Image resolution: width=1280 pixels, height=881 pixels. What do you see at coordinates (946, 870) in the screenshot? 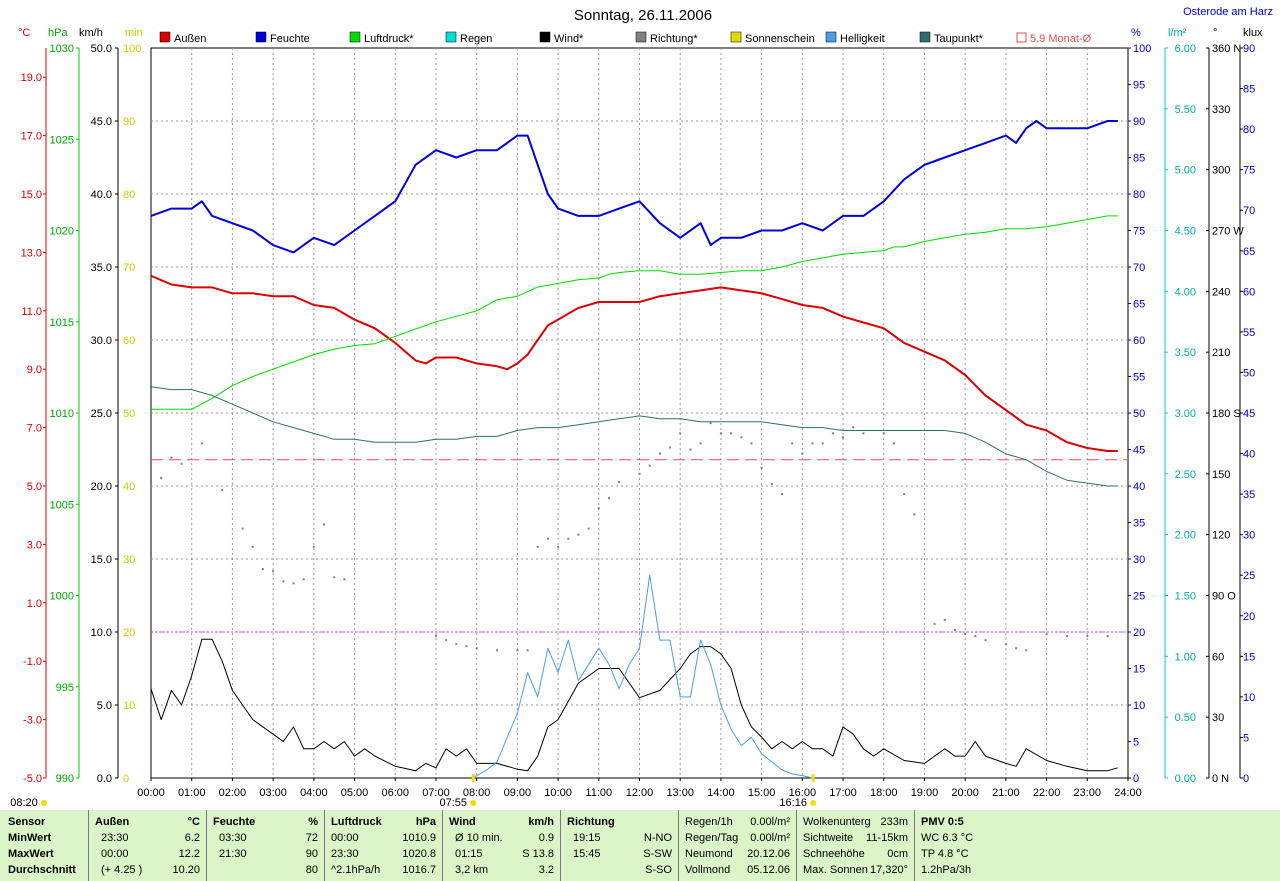
I see `footer-pressure-trend: 1.2hPa/3h` at bounding box center [946, 870].